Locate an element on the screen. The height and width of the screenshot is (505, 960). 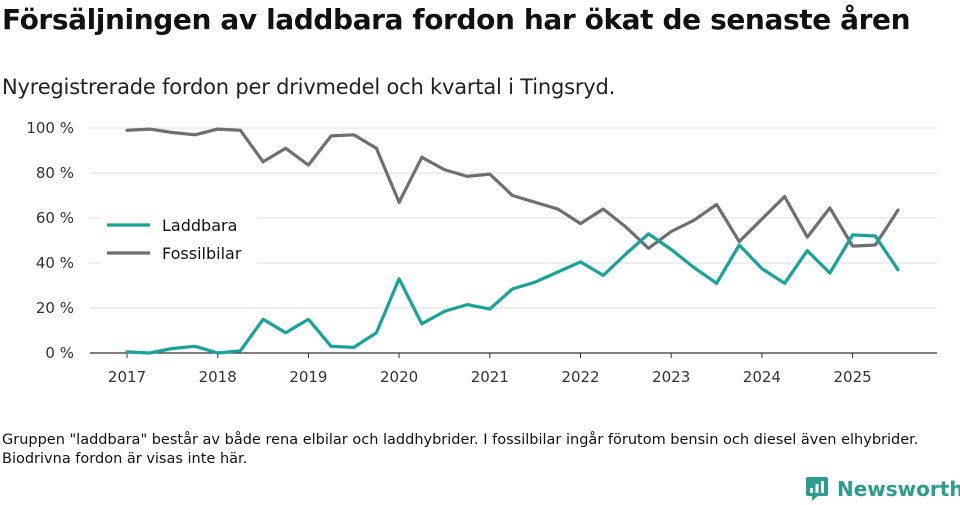
x-axis: 2017 2018 2019 2020 2021 2022 2023 2024 2025 is located at coordinates (513, 369).